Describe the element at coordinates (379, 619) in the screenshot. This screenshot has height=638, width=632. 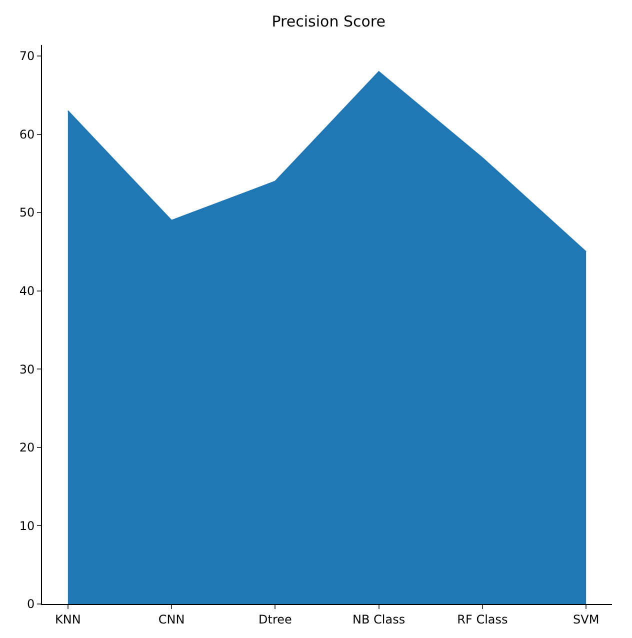
I see `x-tick-label: NB Class` at that location.